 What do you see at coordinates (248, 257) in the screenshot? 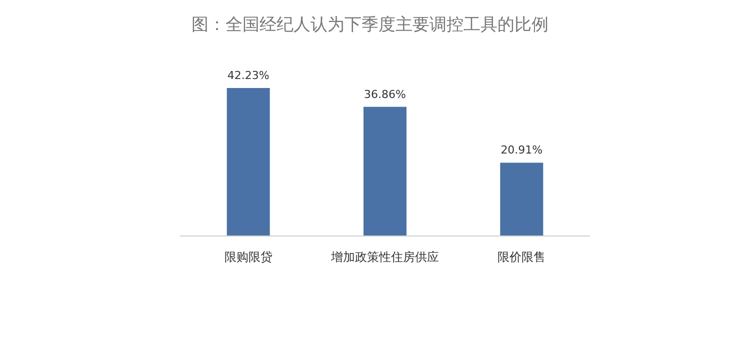
I see `x-tick-label: 限购限贷` at bounding box center [248, 257].